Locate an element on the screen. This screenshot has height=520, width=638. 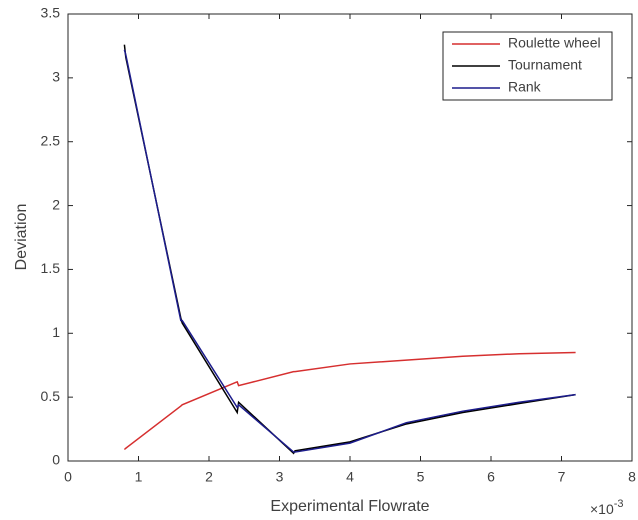
x-multiplier: ×10⁻³ is located at coordinates (607, 507).